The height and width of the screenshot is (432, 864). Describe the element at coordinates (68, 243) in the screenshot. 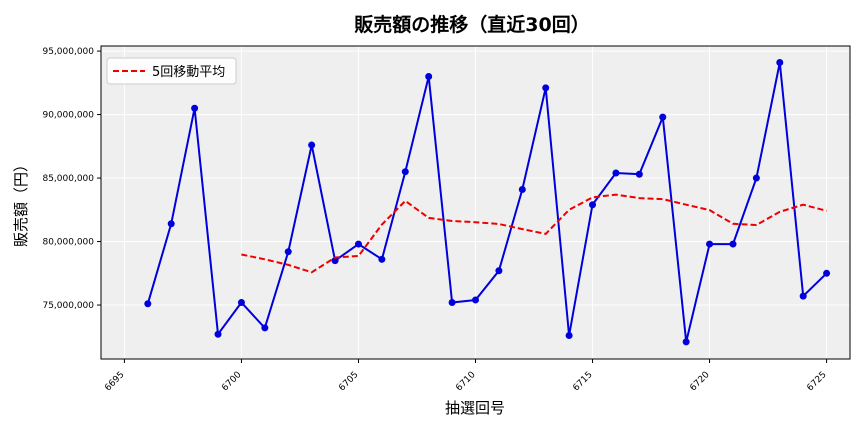

I see `y-tick-label: 80,000,000` at that location.